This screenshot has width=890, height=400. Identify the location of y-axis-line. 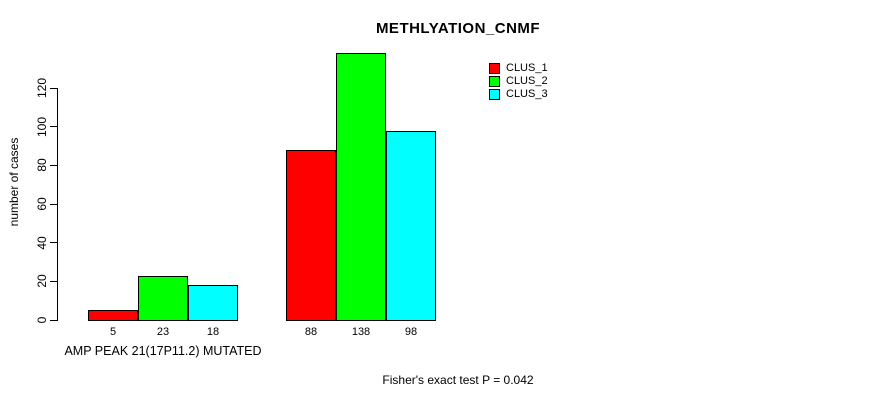
(57, 204).